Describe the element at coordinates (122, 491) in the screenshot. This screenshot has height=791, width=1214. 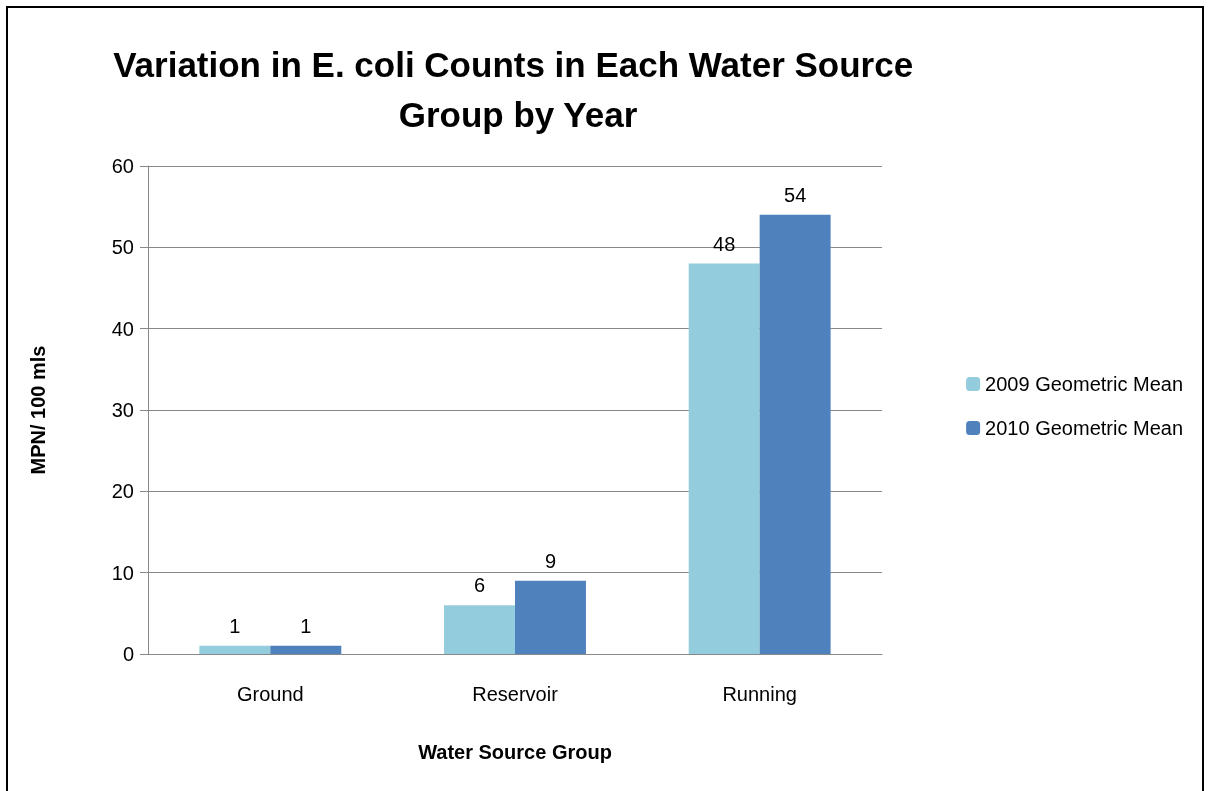
I see `y-tick-label: 20` at that location.